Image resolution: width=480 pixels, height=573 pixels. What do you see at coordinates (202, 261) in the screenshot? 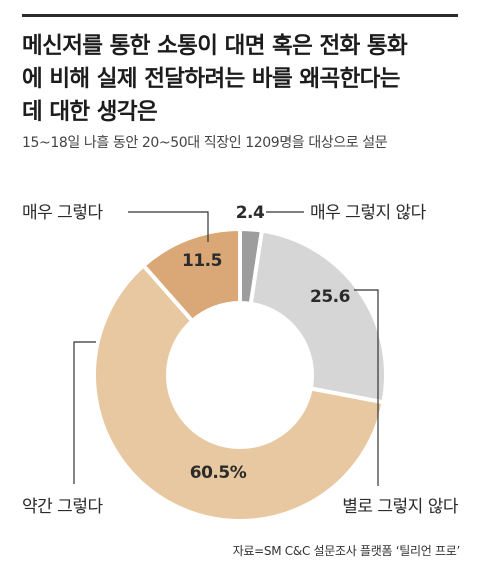
I see `data-label-4: 11.5` at bounding box center [202, 261].